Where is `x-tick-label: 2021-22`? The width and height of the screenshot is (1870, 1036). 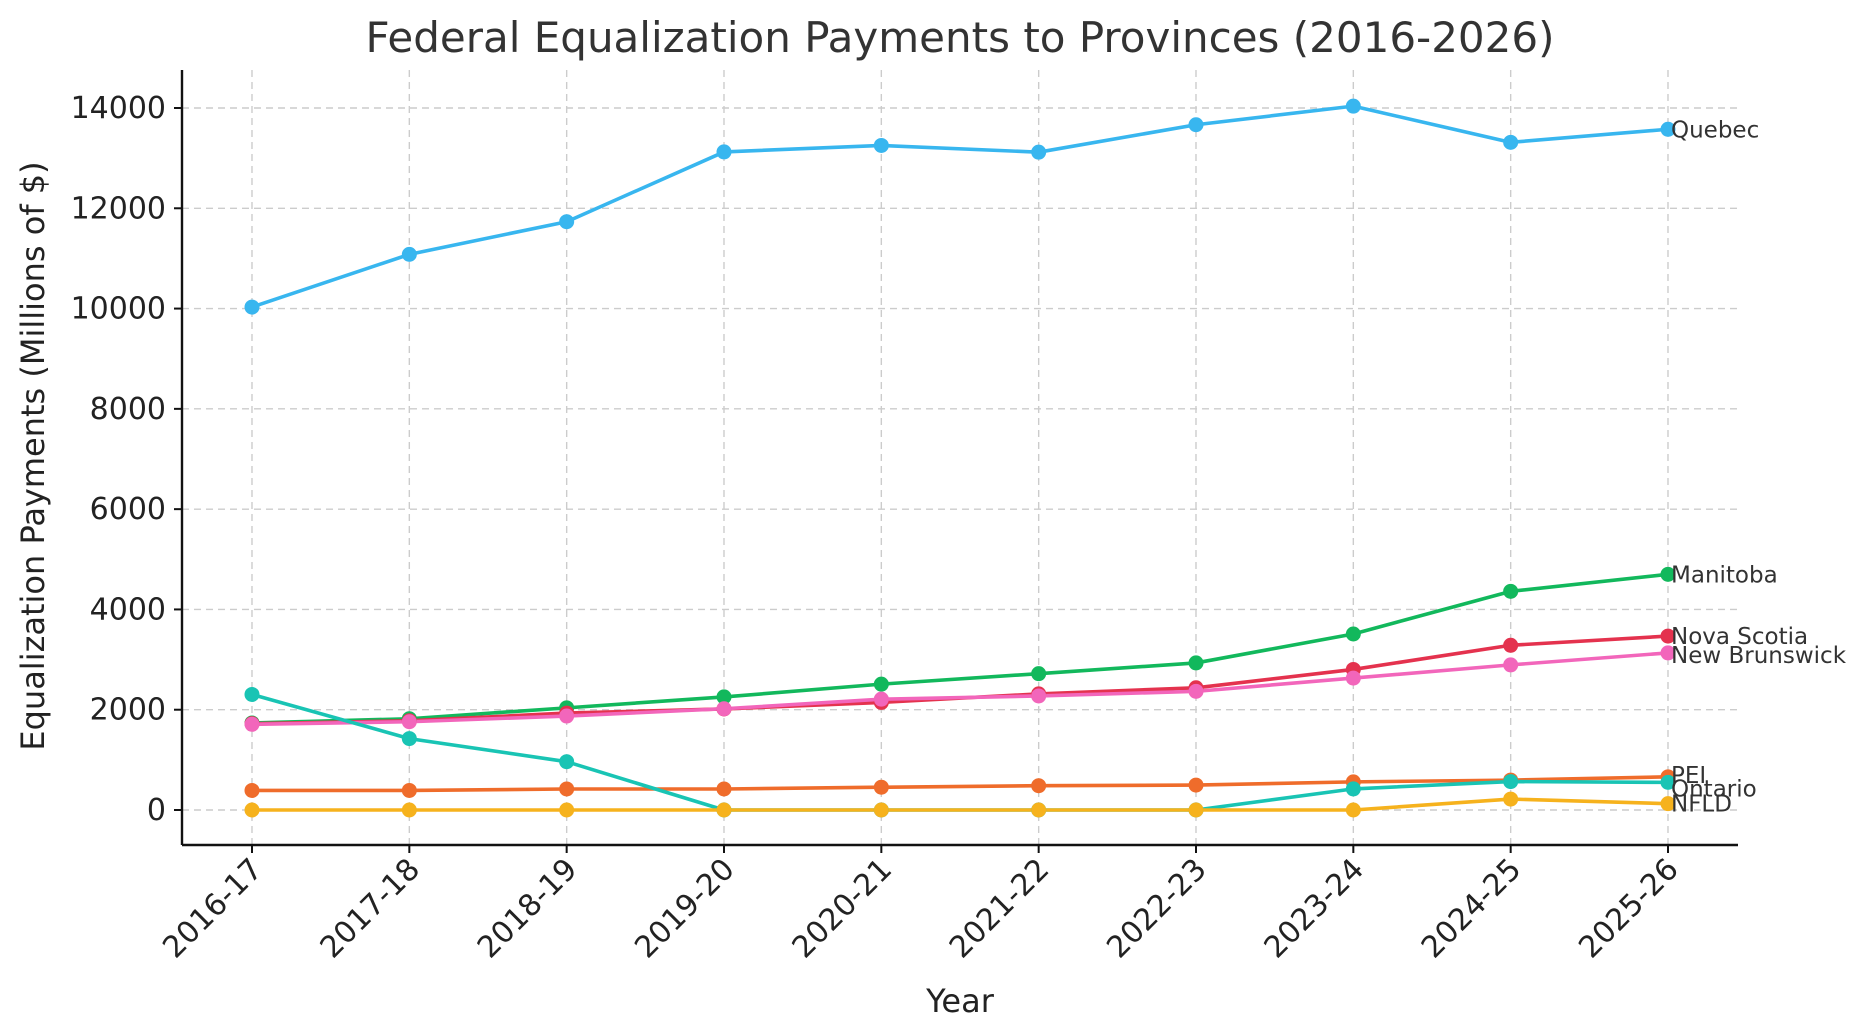
x-tick-label: 2021-22 is located at coordinates (999, 908).